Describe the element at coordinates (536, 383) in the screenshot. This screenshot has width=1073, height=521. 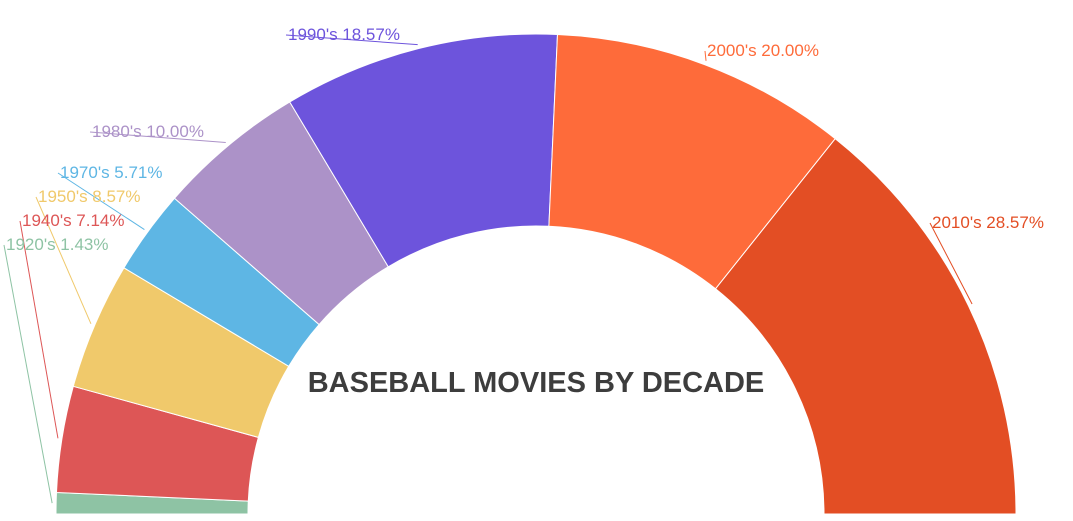
I see `chart-title: BASEBALL MOVIES BY DECADE` at that location.